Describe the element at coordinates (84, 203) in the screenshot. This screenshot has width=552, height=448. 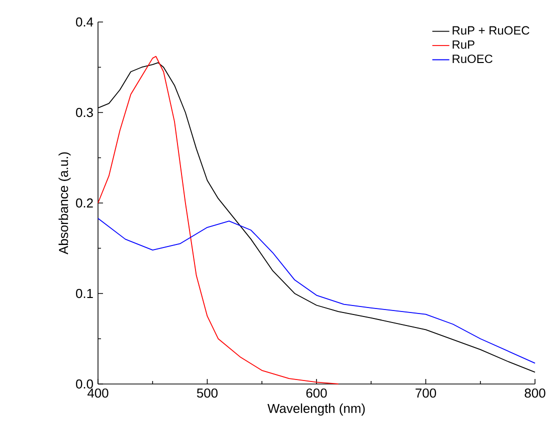
I see `y-tick-label: 0.2` at that location.